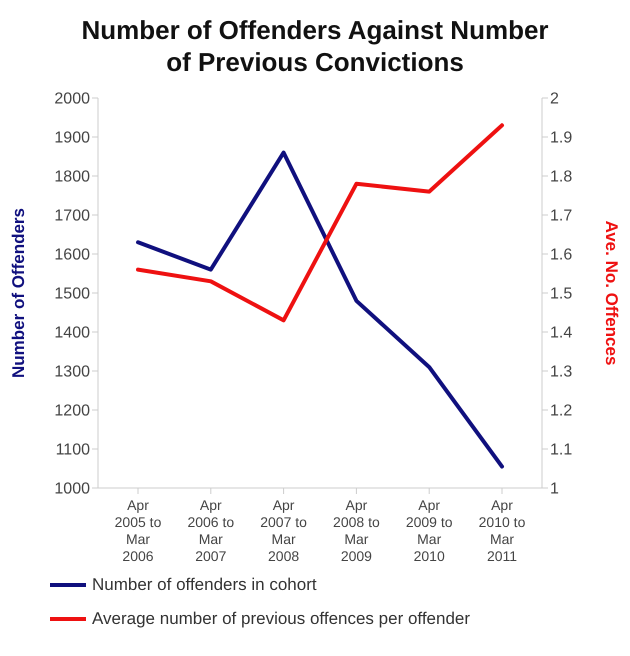 Image resolution: width=630 pixels, height=656 pixels. Describe the element at coordinates (72, 216) in the screenshot. I see `y-tick-label: 1700` at that location.